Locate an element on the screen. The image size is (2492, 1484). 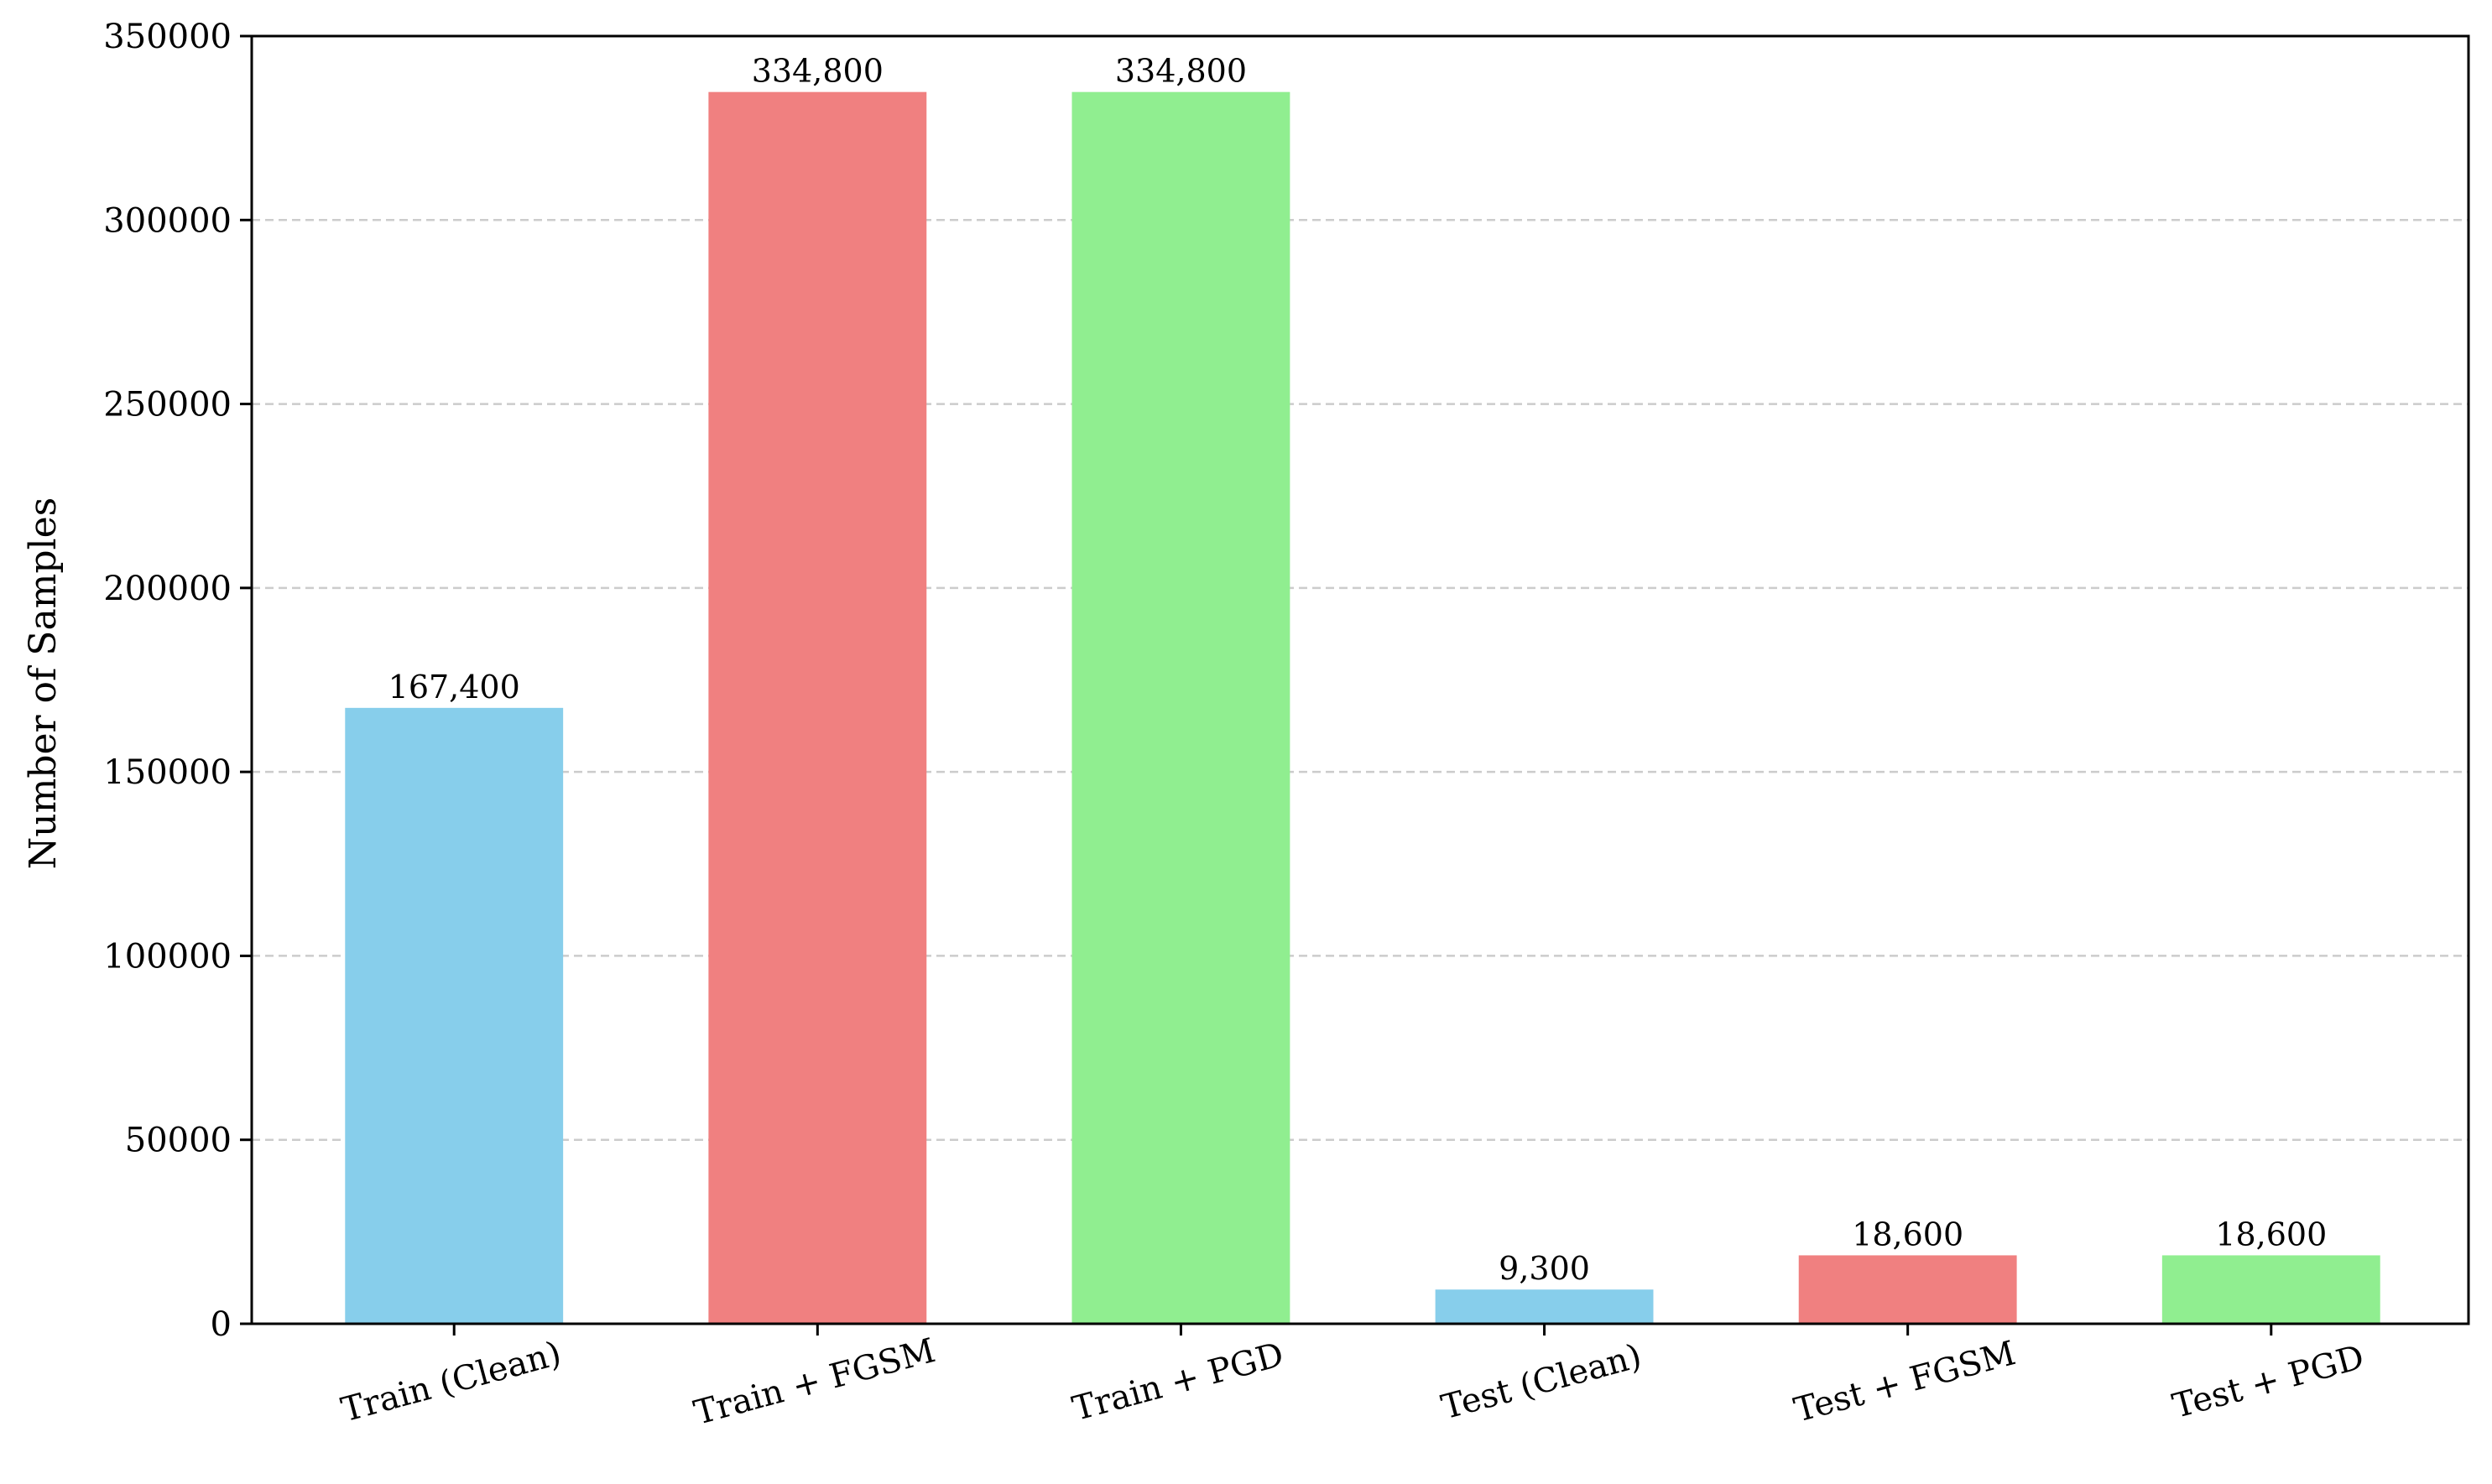
y-tick-label: 300000 is located at coordinates (167, 220).